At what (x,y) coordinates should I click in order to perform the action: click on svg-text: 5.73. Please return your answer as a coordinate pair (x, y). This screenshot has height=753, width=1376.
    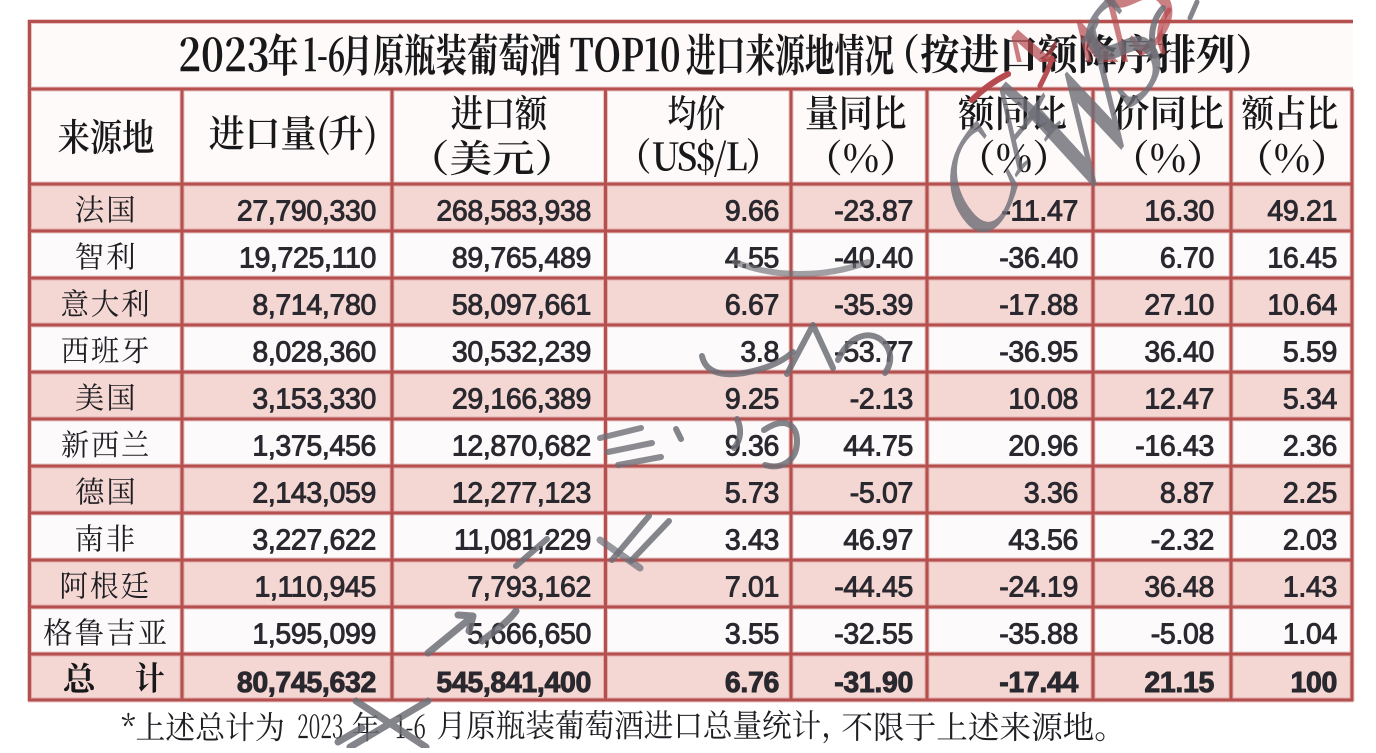
    Looking at the image, I should click on (752, 493).